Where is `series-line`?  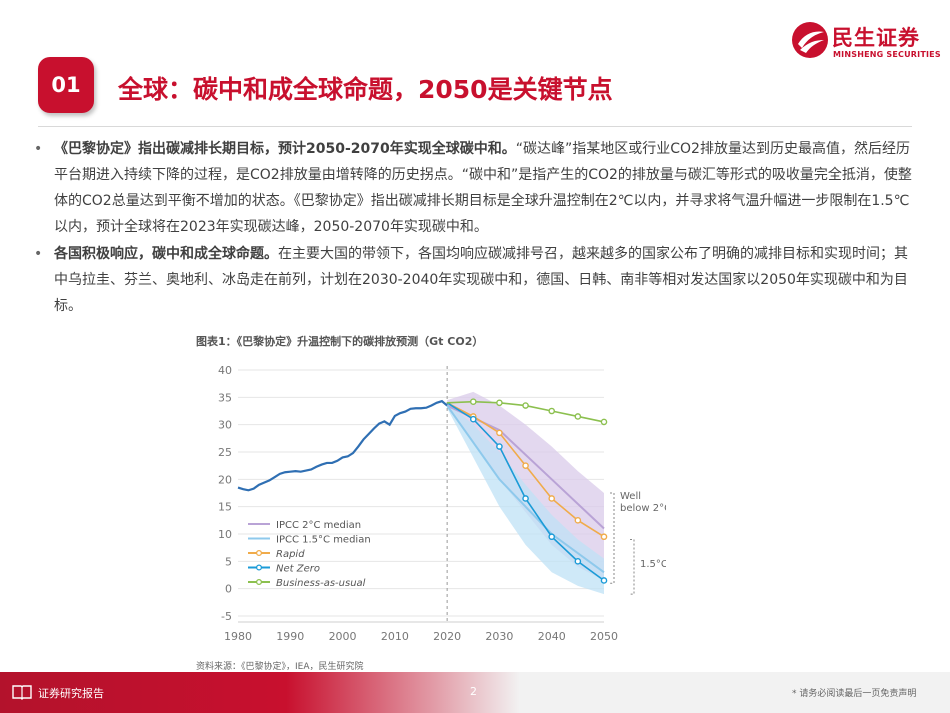
series-line is located at coordinates (525, 489).